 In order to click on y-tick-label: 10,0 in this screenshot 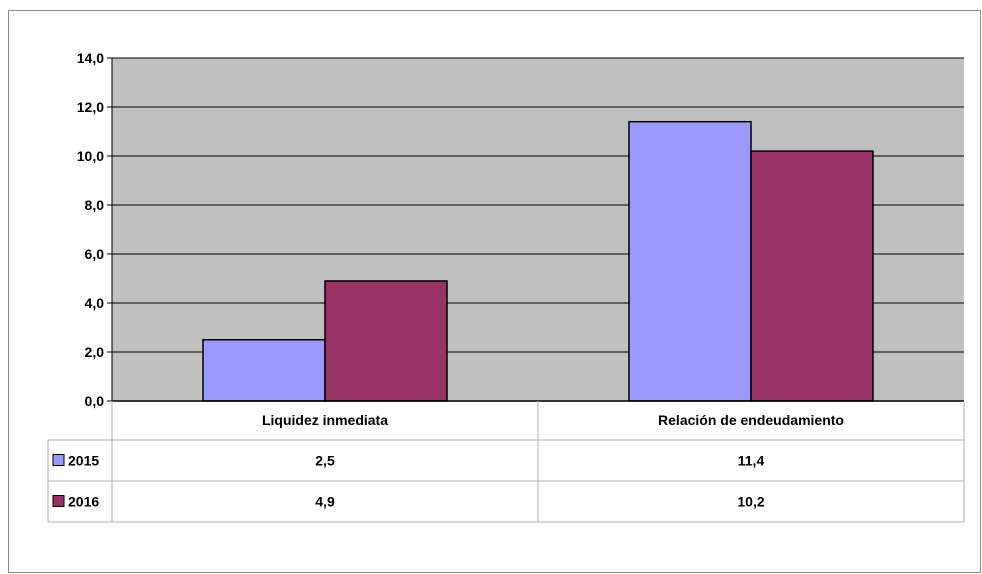, I will do `click(90, 156)`.